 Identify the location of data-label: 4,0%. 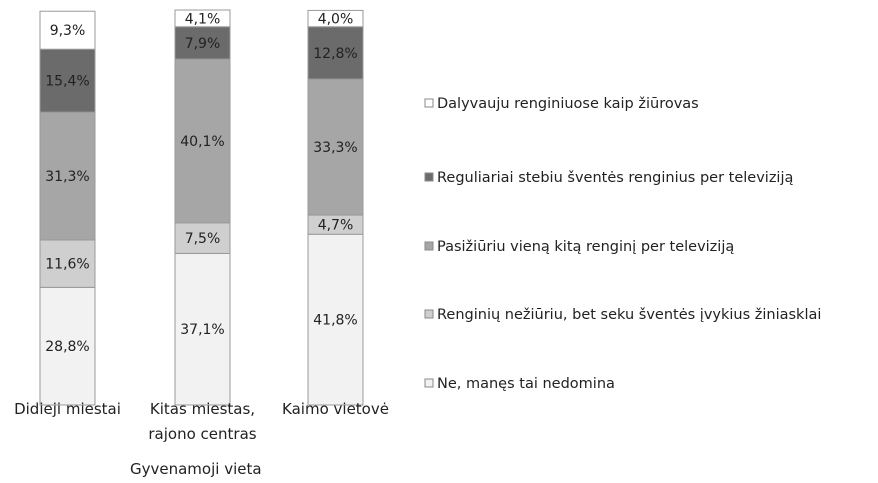
(336, 20).